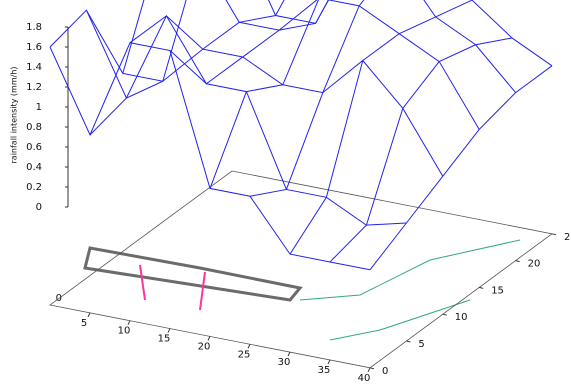 This screenshot has height=387, width=571. Describe the element at coordinates (34, 147) in the screenshot. I see `z-tick-label: 0.6` at that location.